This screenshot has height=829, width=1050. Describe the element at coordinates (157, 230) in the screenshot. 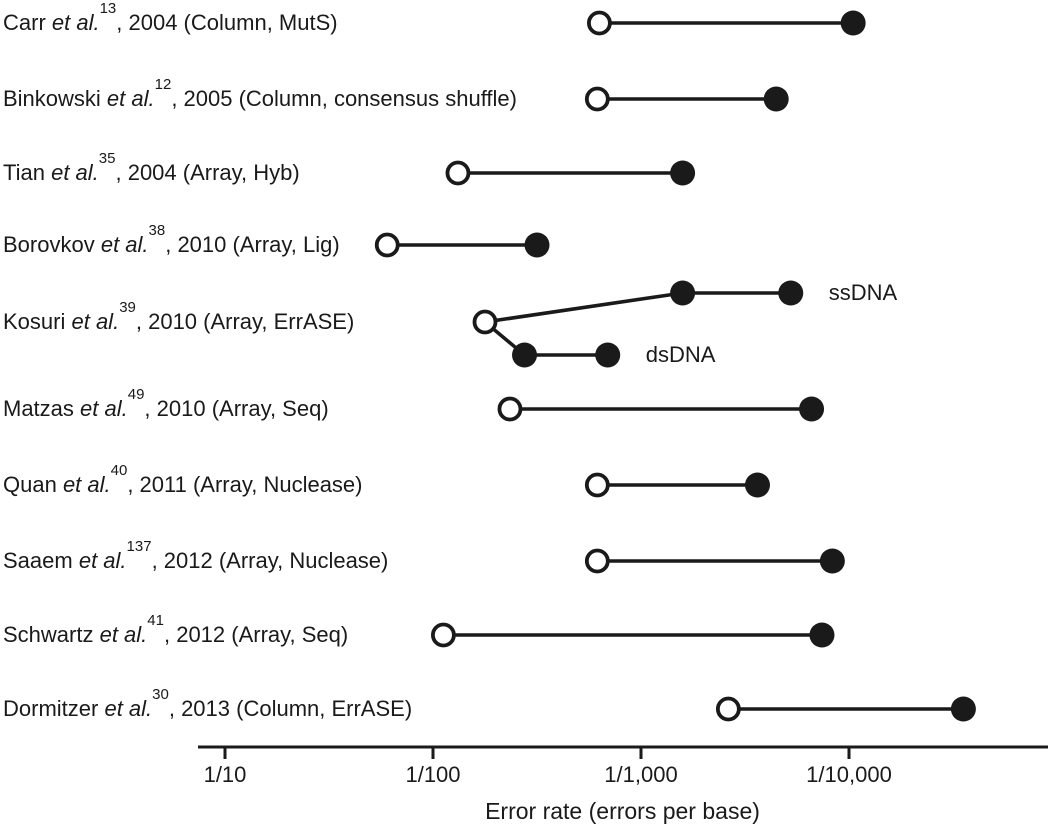

I see `citation-ref: 38` at that location.